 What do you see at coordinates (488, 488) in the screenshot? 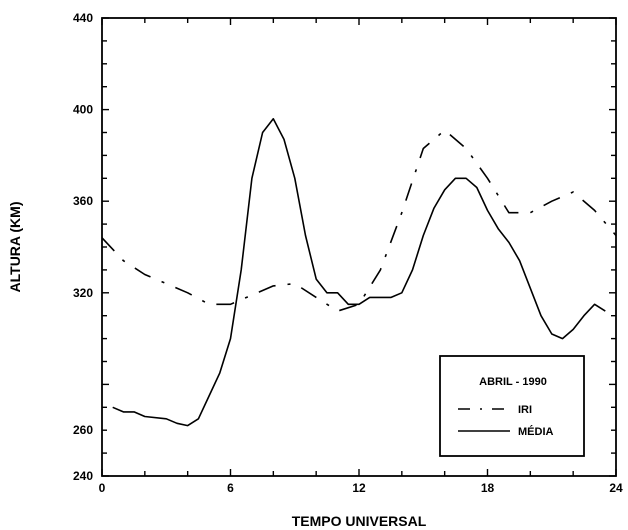
I see `x-tick-label: 18` at bounding box center [488, 488].